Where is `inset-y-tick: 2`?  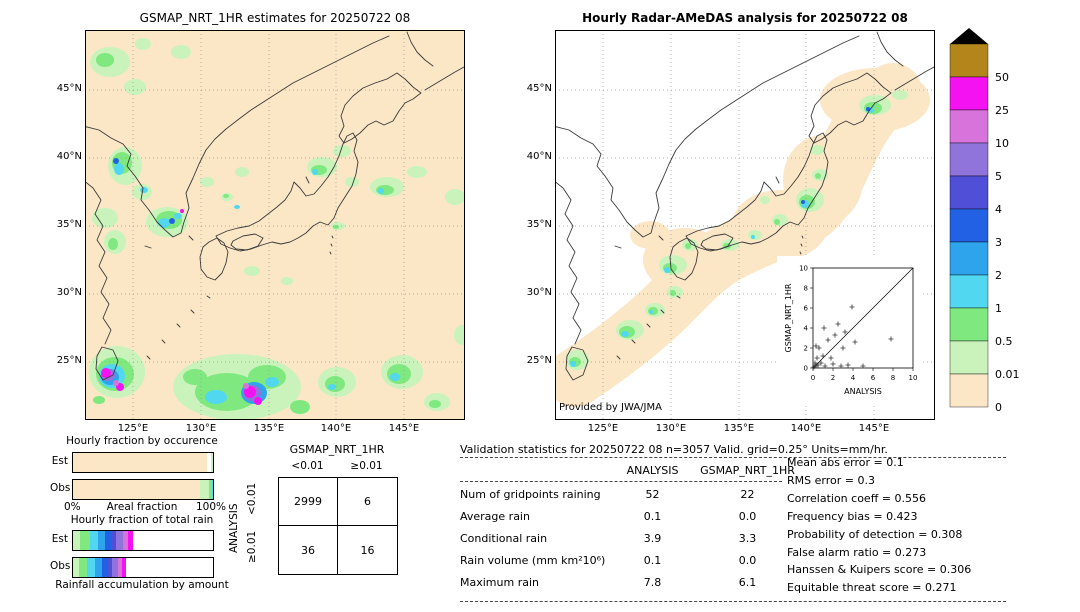 inset-y-tick: 2 is located at coordinates (806, 349).